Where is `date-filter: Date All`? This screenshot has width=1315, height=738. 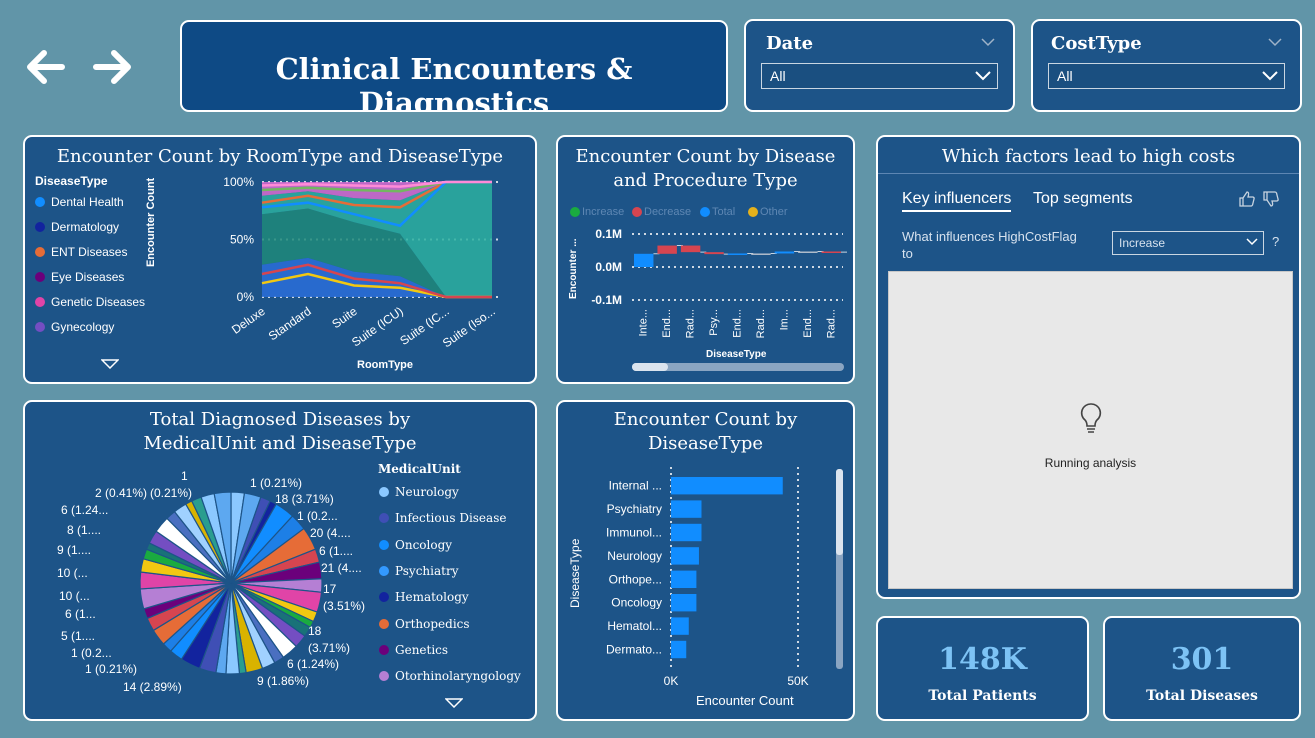 date-filter: Date All is located at coordinates (879, 65).